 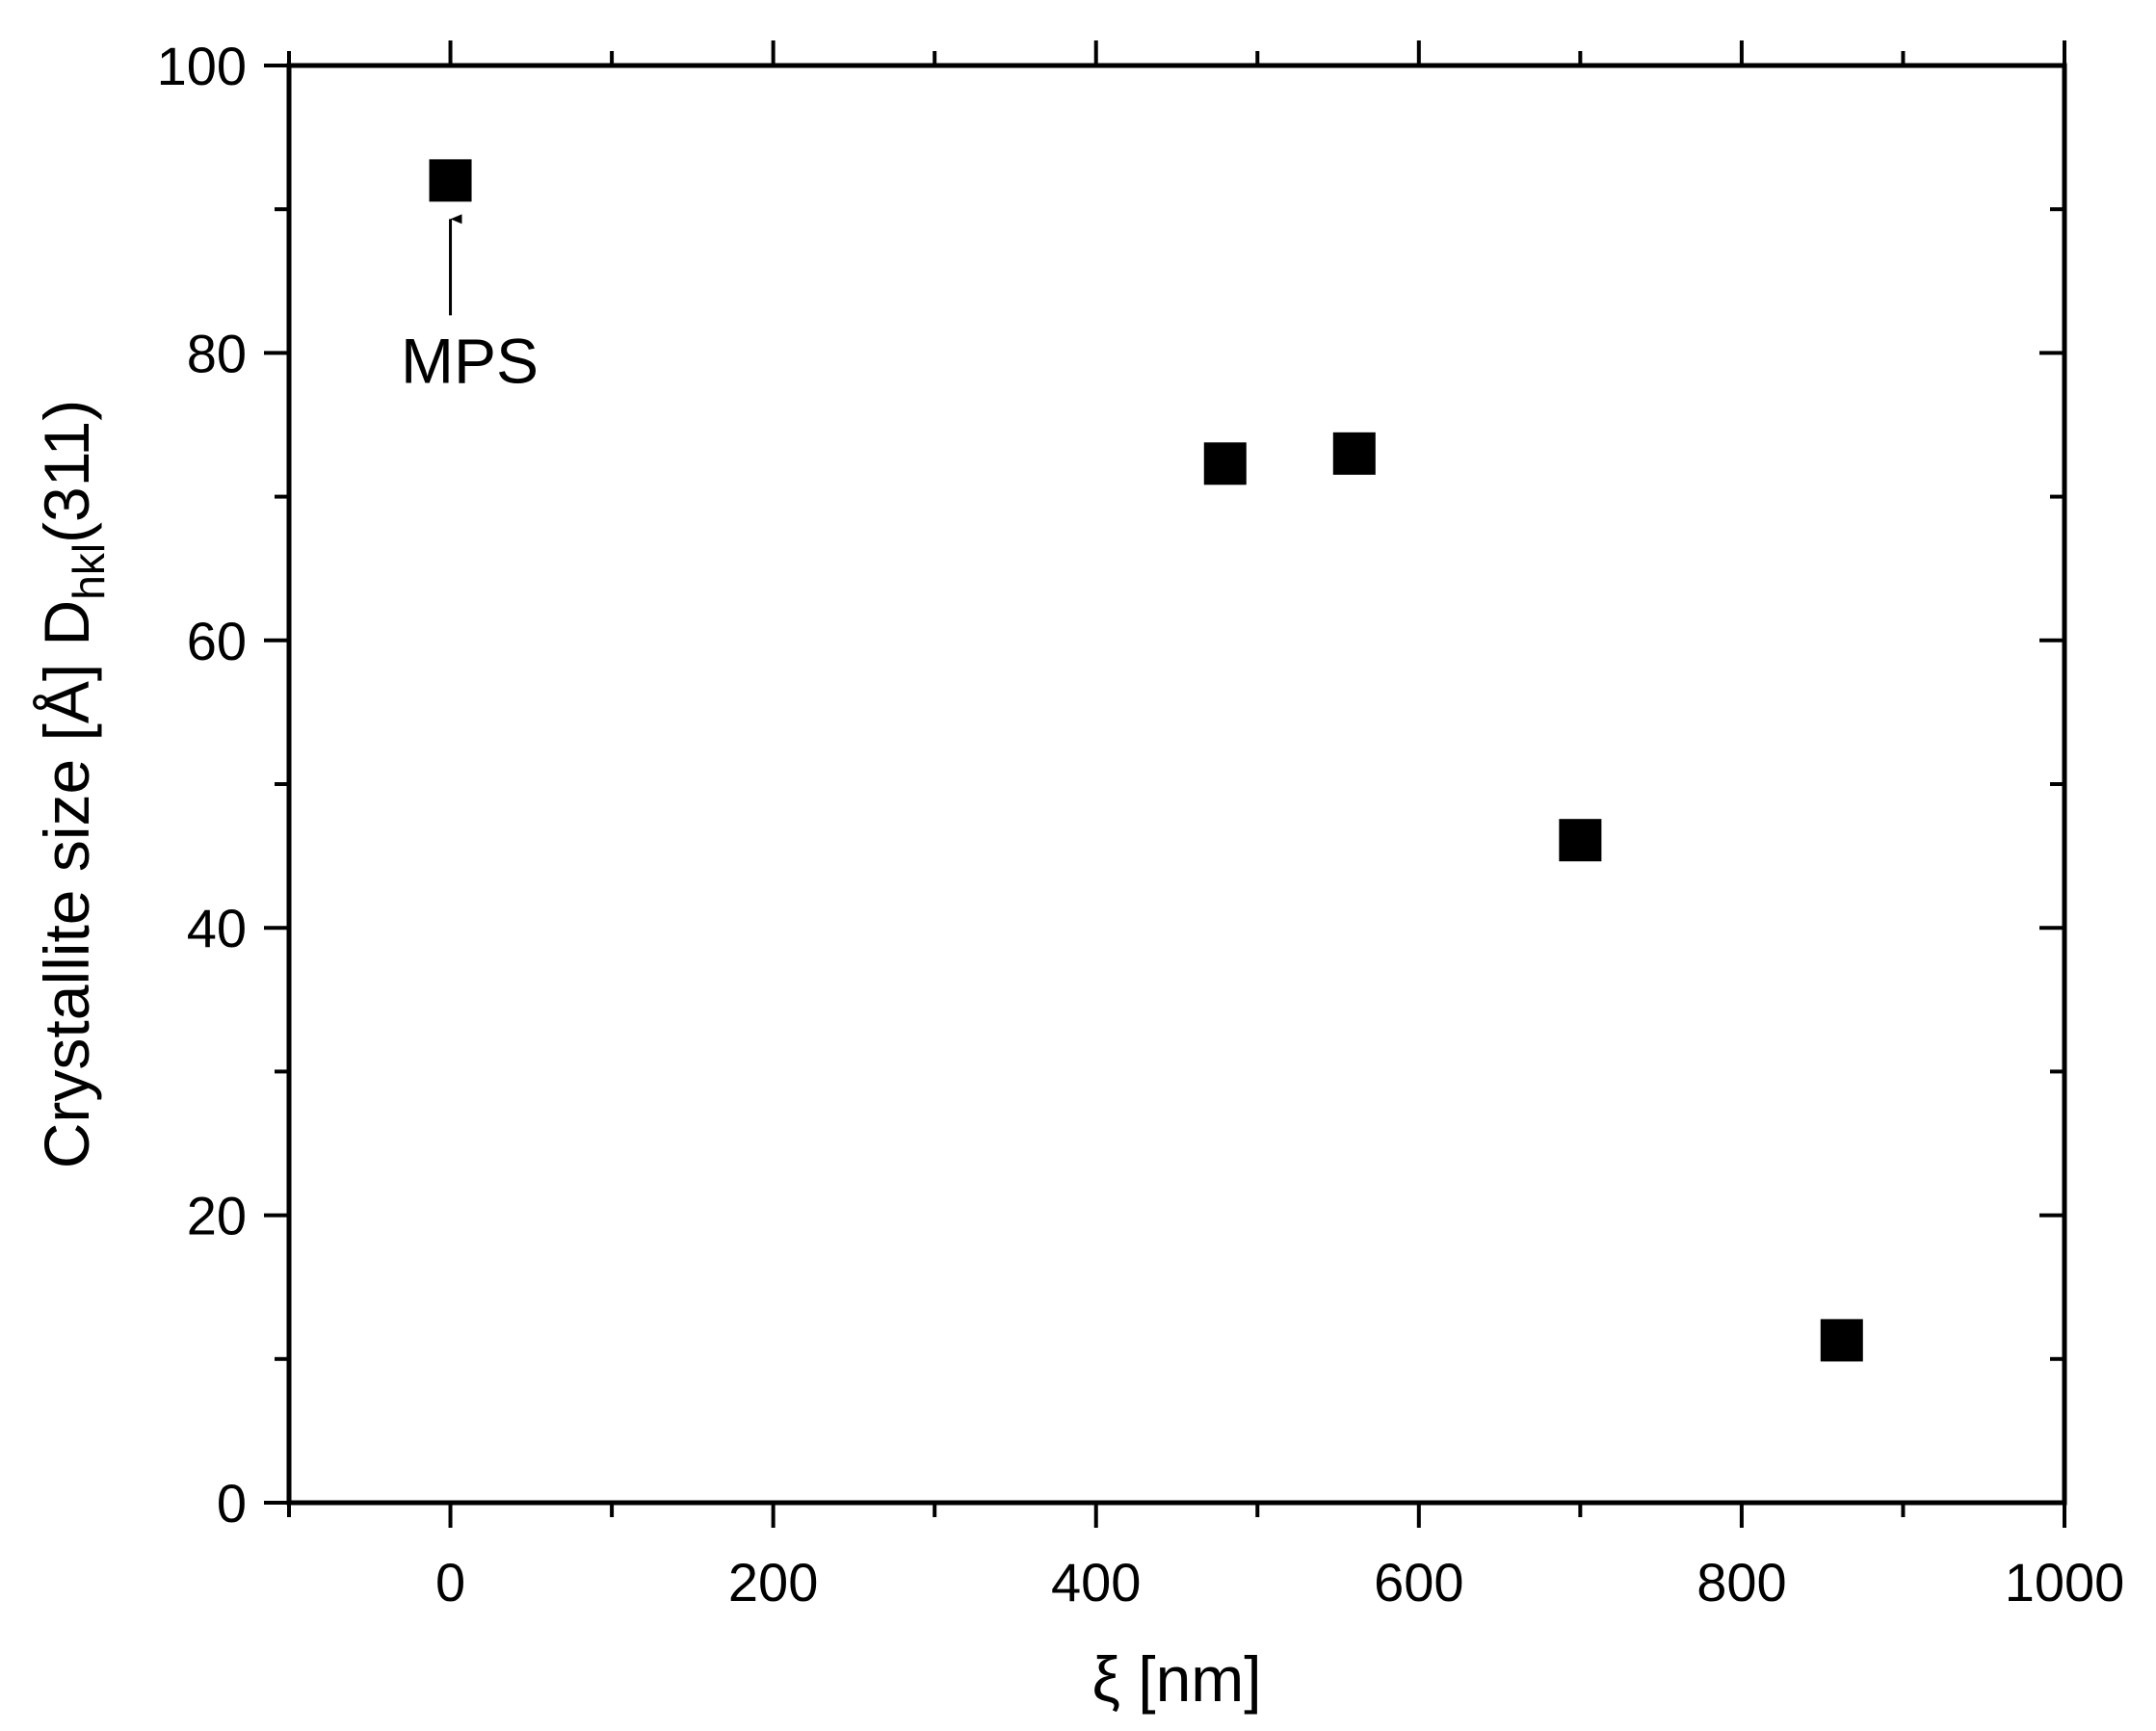 I want to click on y-axis-title-main: Crystallite size [Å] D, so click(x=66, y=884).